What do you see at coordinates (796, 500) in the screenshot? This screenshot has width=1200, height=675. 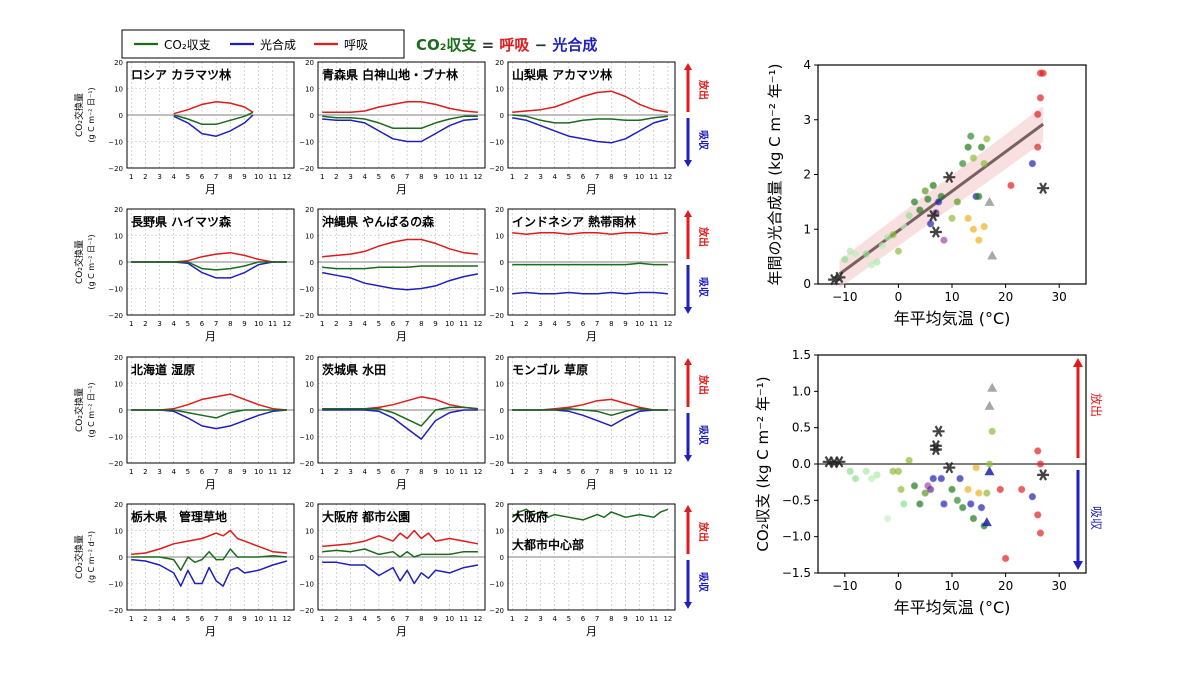 I see `y-tick-label: −0.5` at bounding box center [796, 500].